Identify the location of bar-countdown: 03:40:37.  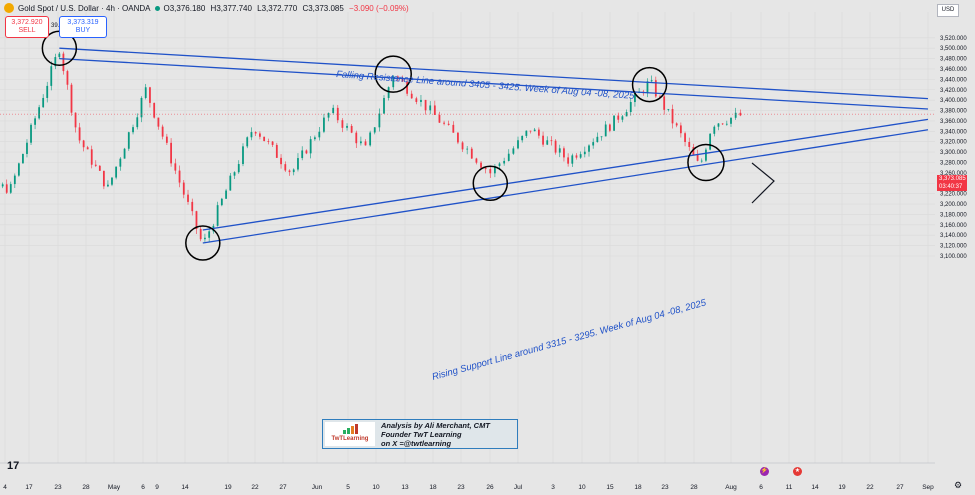
(951, 187).